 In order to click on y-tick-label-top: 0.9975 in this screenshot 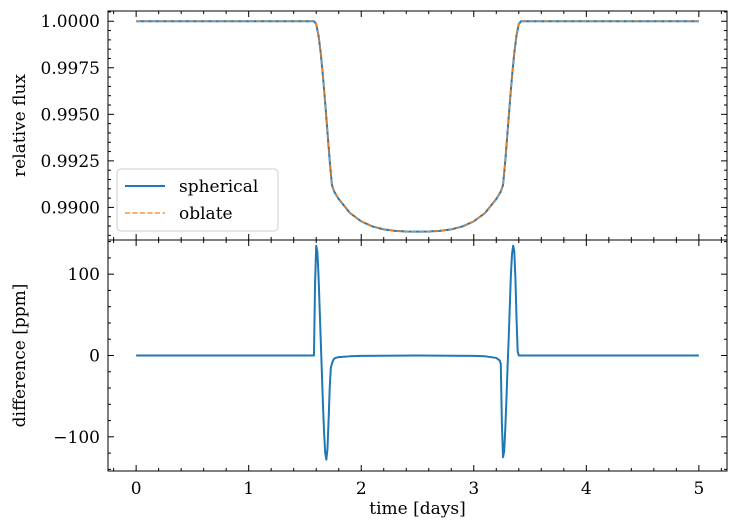, I will do `click(70, 69)`.